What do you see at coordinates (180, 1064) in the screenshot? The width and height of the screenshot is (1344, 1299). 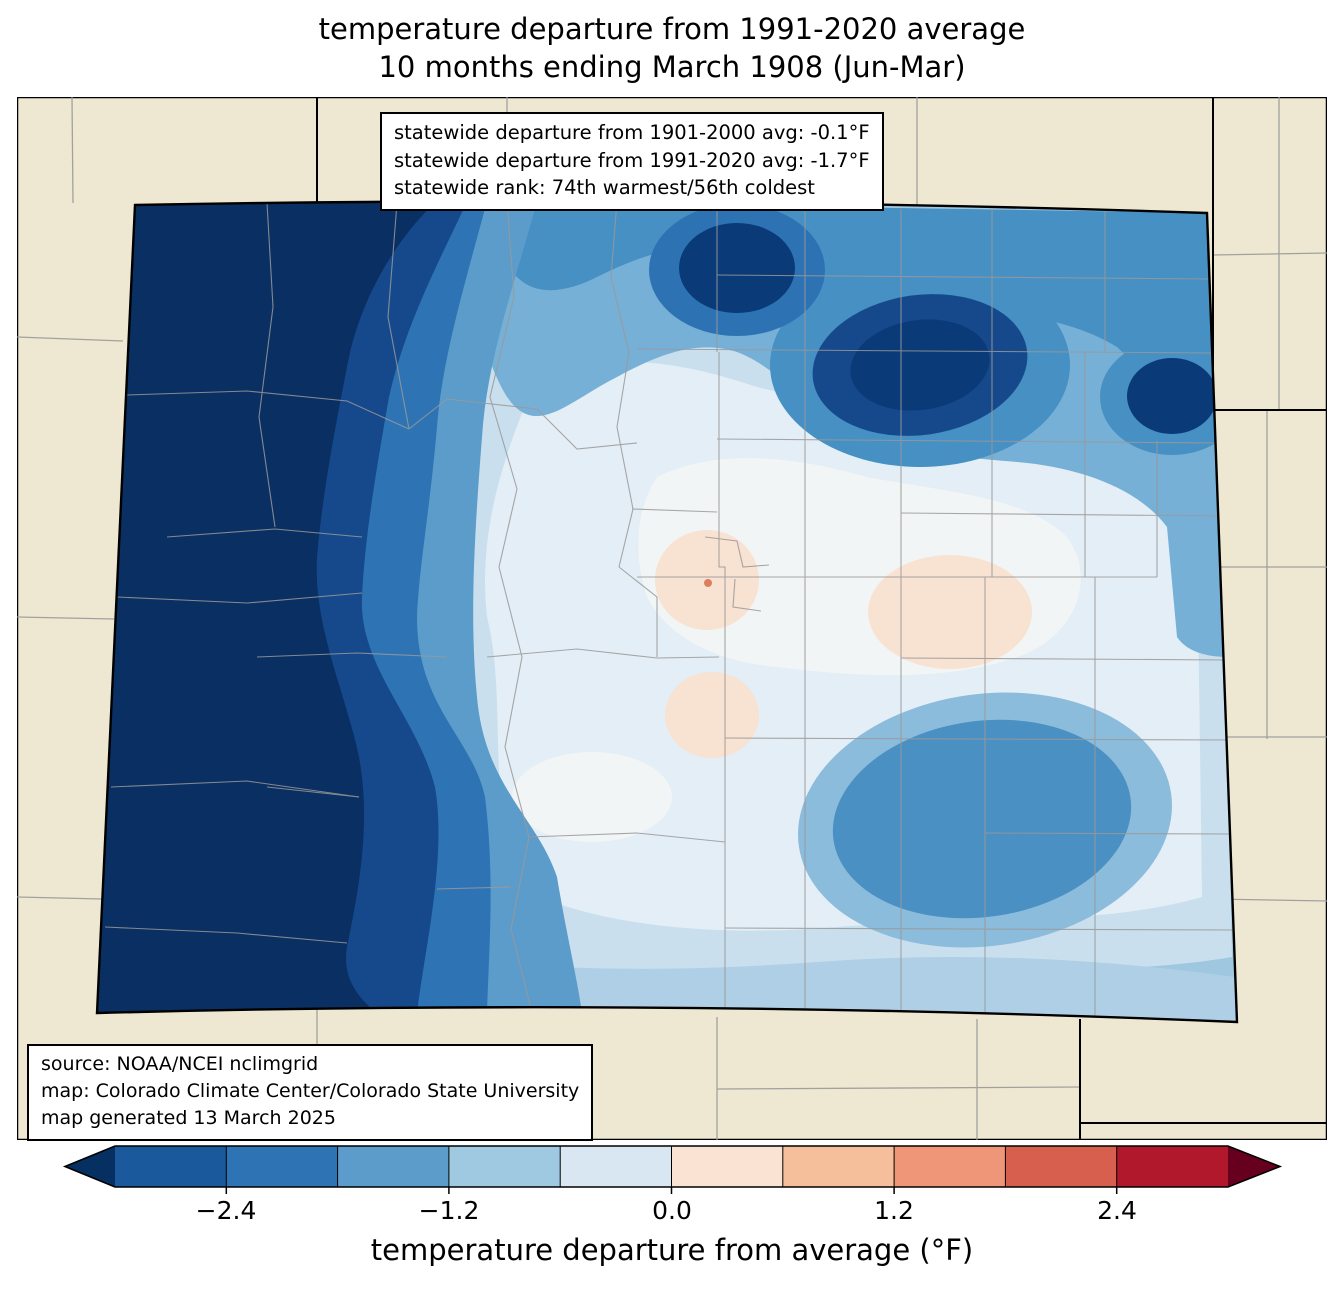 I see `source-line-1: source: NOAA/NCEI nclimgrid` at bounding box center [180, 1064].